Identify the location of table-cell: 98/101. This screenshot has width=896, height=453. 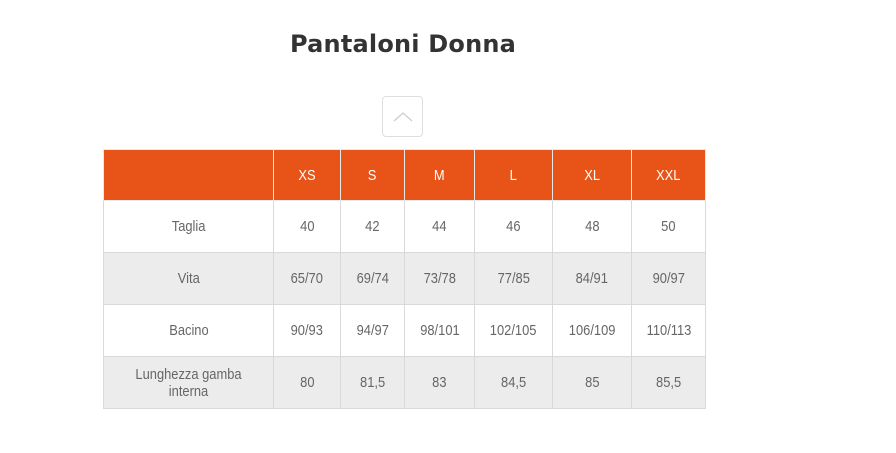
(439, 330).